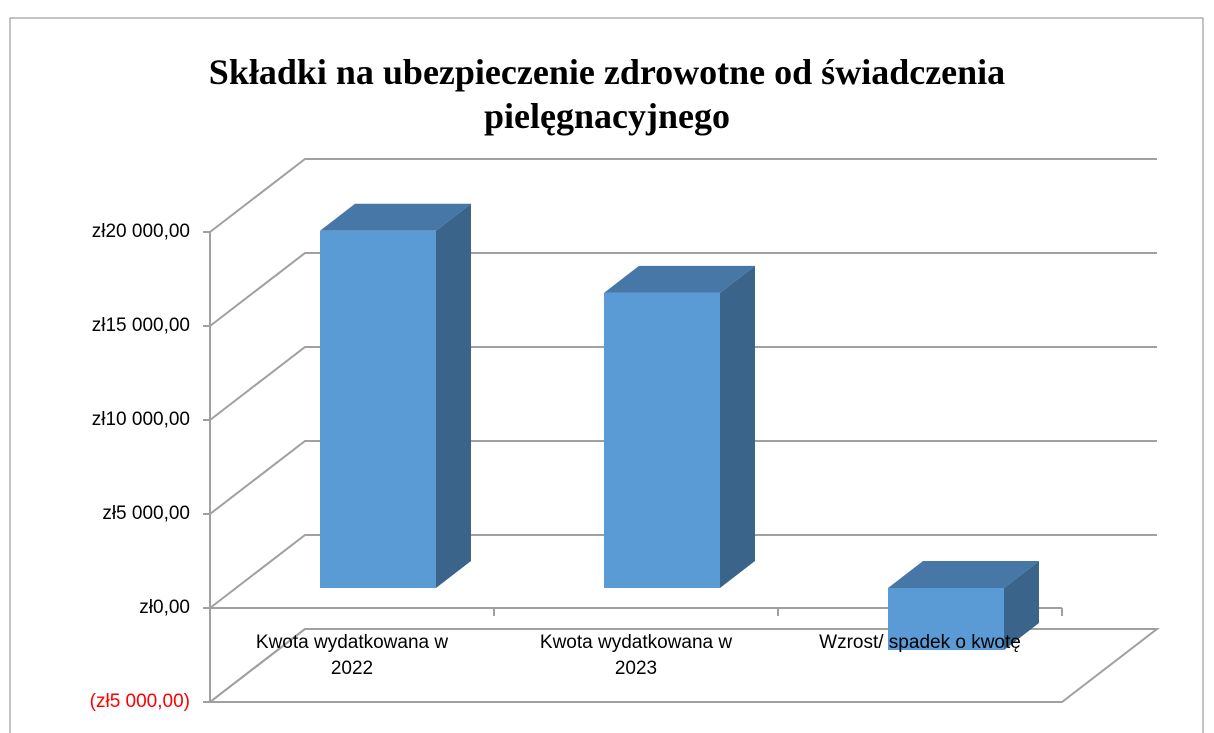  I want to click on y-tick-label: zł15 000,00, so click(141, 325).